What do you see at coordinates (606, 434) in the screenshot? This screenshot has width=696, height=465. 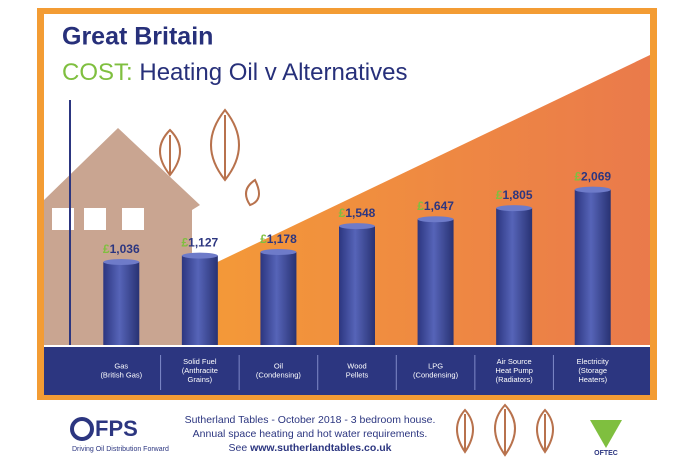 I see `badge-shape` at bounding box center [606, 434].